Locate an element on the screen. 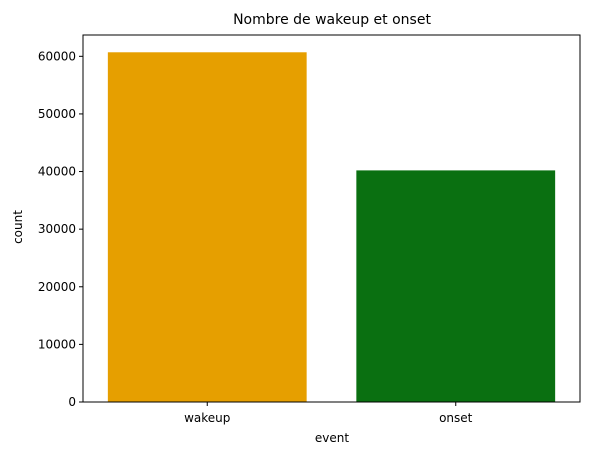 The width and height of the screenshot is (589, 455). chart-title: Nombre de wakeup et onset is located at coordinates (332, 20).